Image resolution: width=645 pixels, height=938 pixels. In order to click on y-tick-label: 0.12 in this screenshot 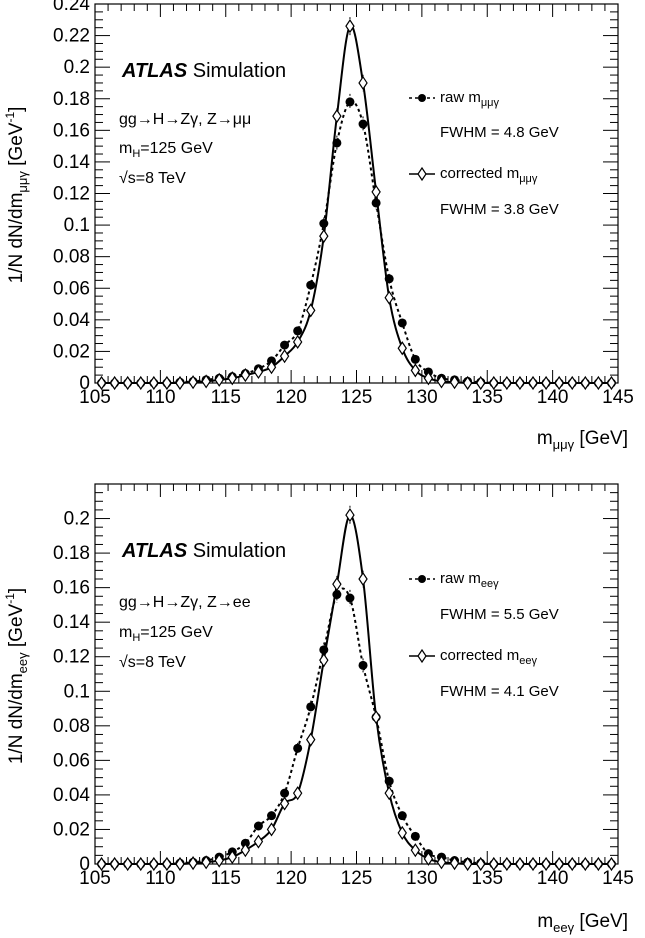, I will do `click(71, 194)`.